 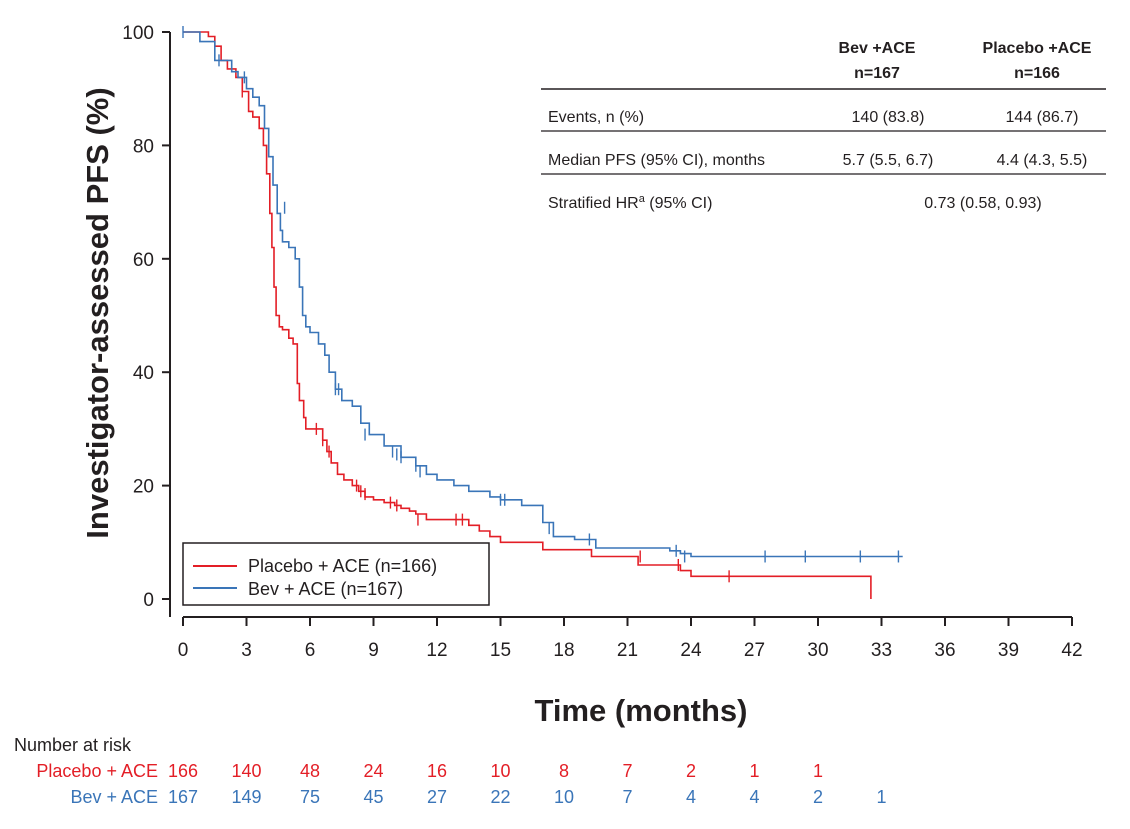 I want to click on table-col2-header: Placebo +ACE, so click(x=1037, y=48).